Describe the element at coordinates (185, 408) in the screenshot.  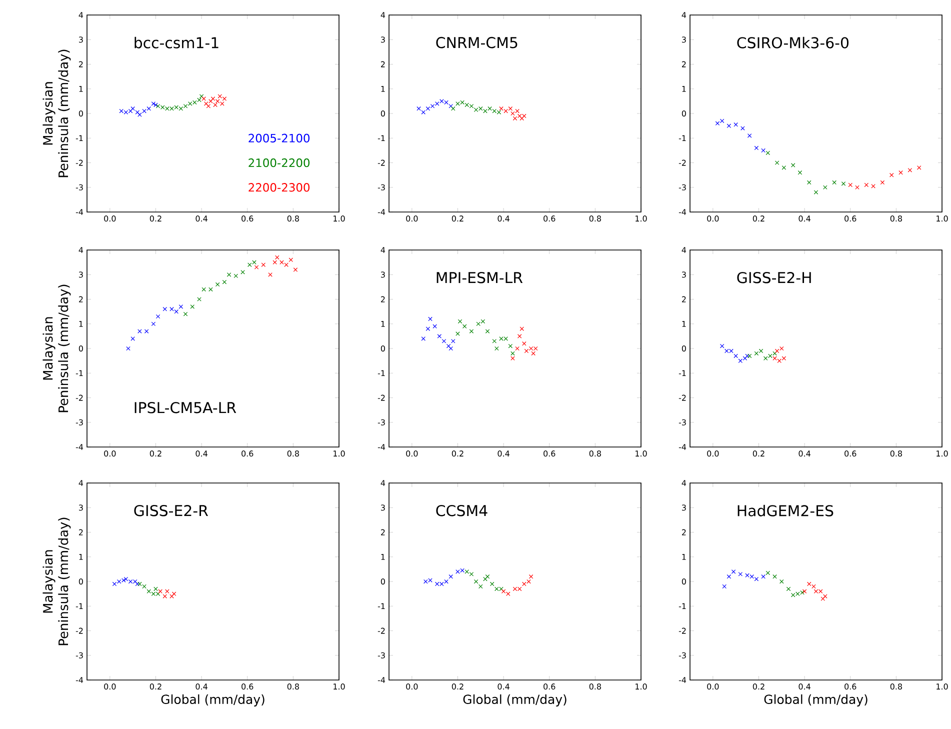
I see `annotation: IPSL-CM5A-LR` at that location.